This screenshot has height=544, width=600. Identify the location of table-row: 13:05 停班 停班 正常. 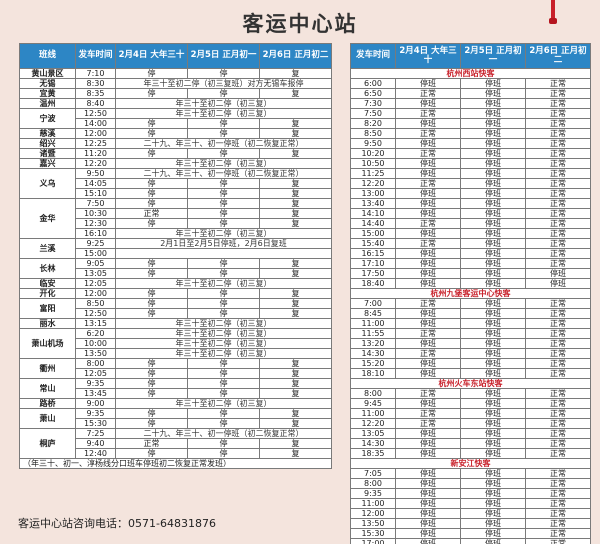
(470, 433).